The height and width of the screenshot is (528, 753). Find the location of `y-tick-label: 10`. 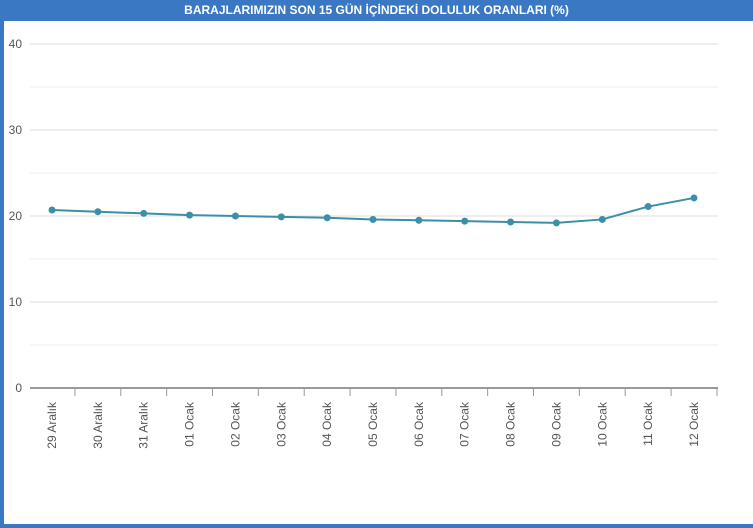

y-tick-label: 10 is located at coordinates (16, 302).